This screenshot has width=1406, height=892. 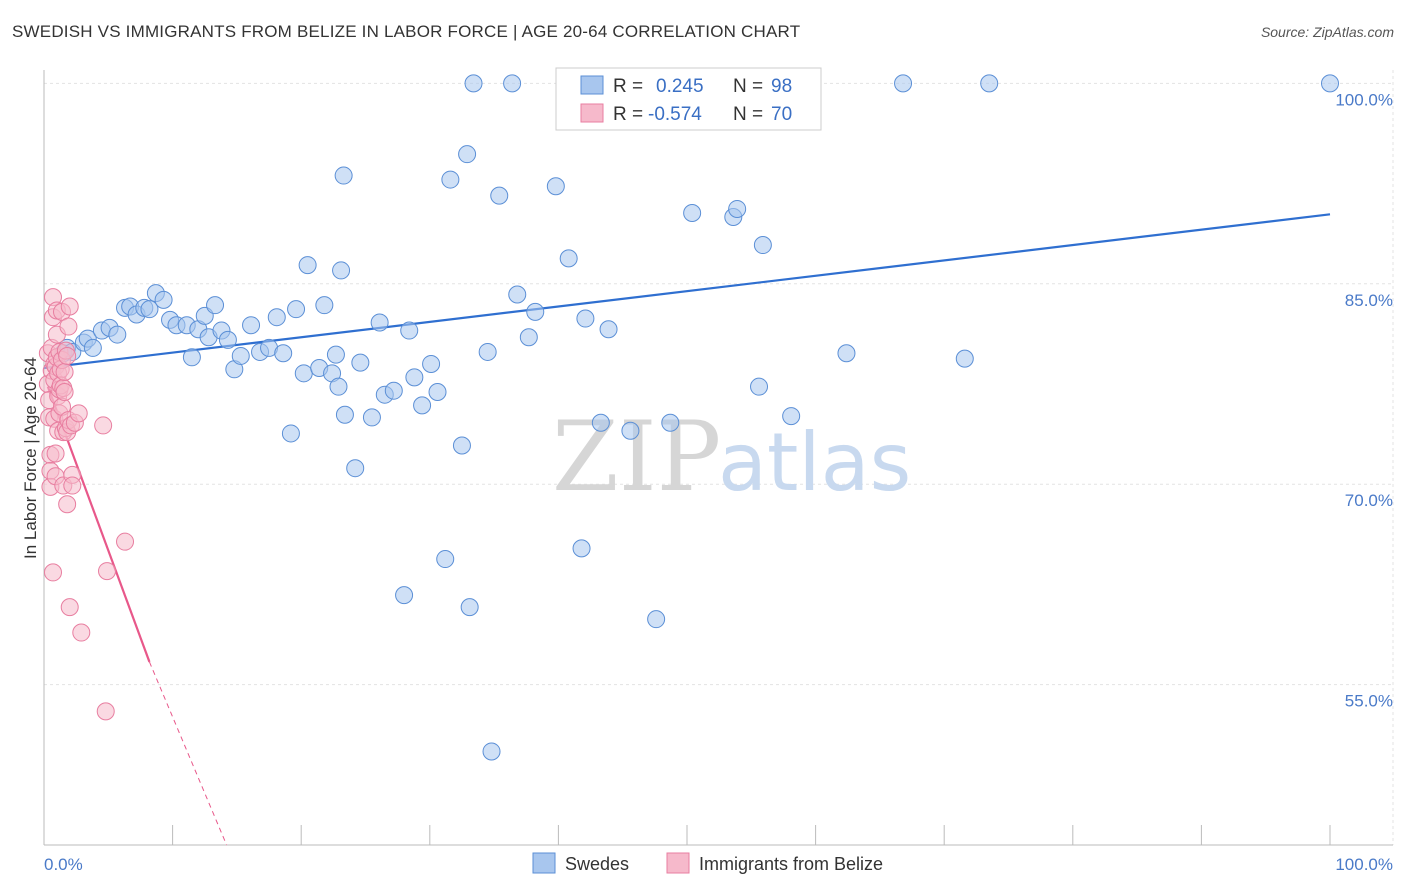 What do you see at coordinates (592, 85) in the screenshot?
I see `legend-swatch-swedes` at bounding box center [592, 85].